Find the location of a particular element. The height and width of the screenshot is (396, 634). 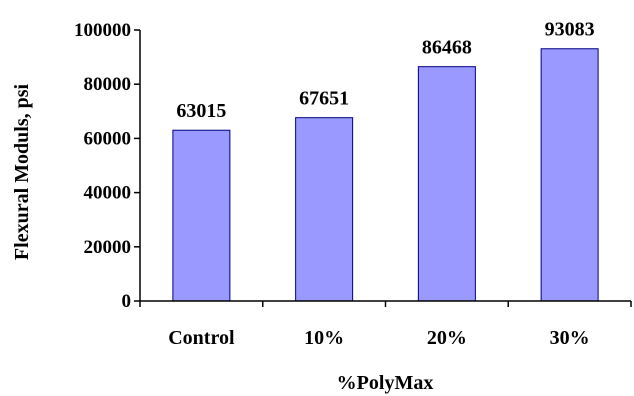

bar-30-pct is located at coordinates (569, 175).